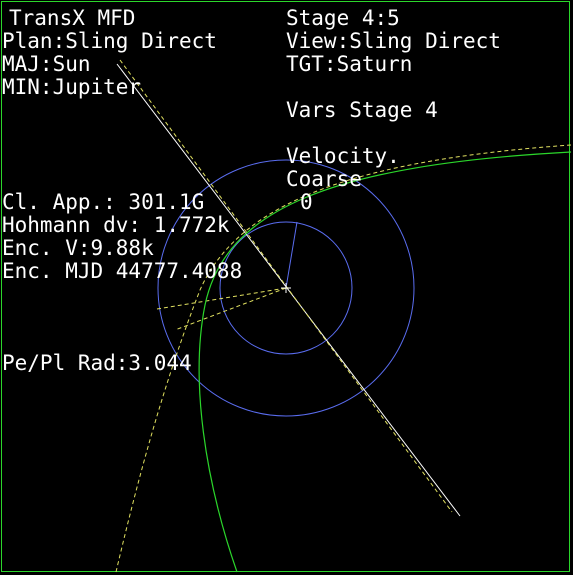 Image resolution: width=573 pixels, height=575 pixels. What do you see at coordinates (46, 64) in the screenshot?
I see `major-body-label: MAJ:Sun` at bounding box center [46, 64].